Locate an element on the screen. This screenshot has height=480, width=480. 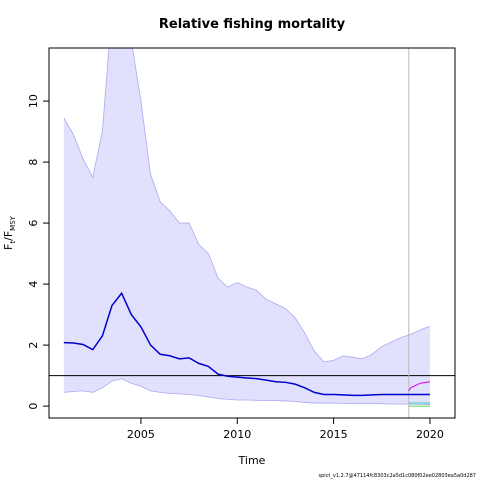
y-axis-label: Ft/FMSY is located at coordinates (9, 232).